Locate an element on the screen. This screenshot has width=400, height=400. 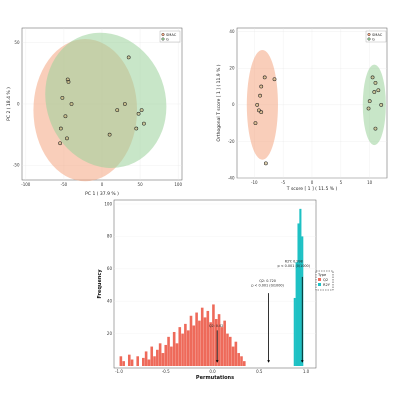
opls-ellipses is located at coordinates (316, 104).